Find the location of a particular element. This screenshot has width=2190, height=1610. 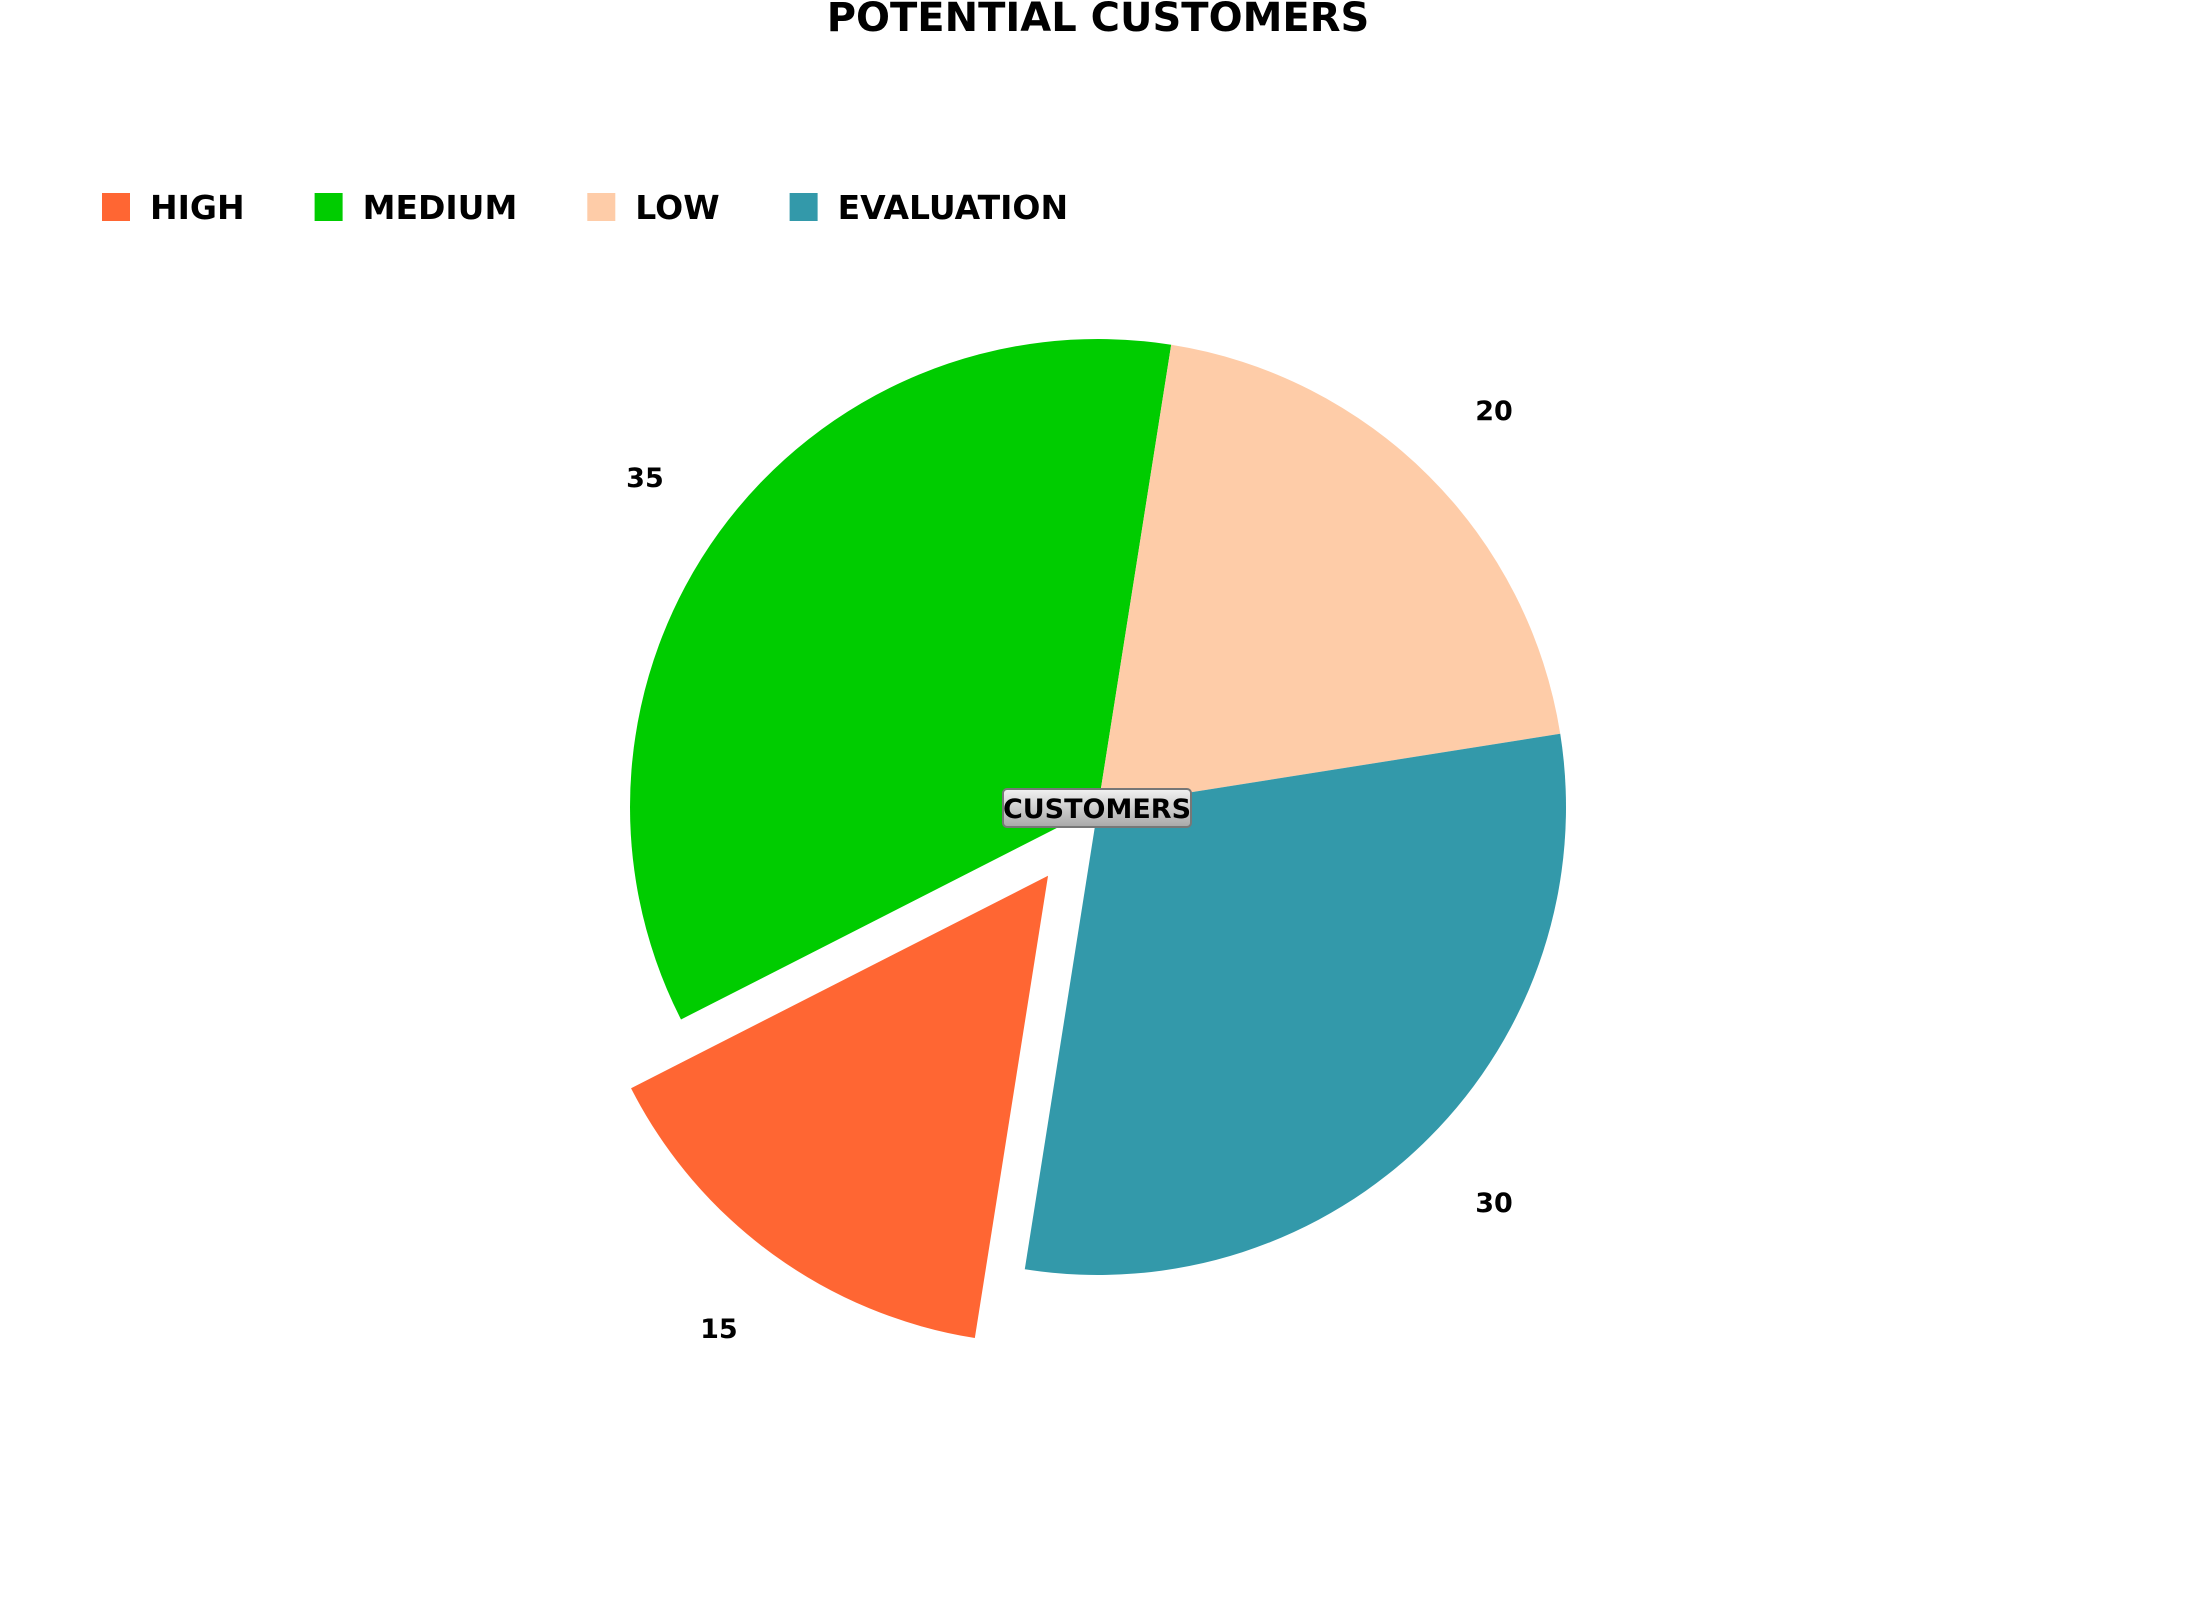

legend-label-high: High is located at coordinates (197, 207).